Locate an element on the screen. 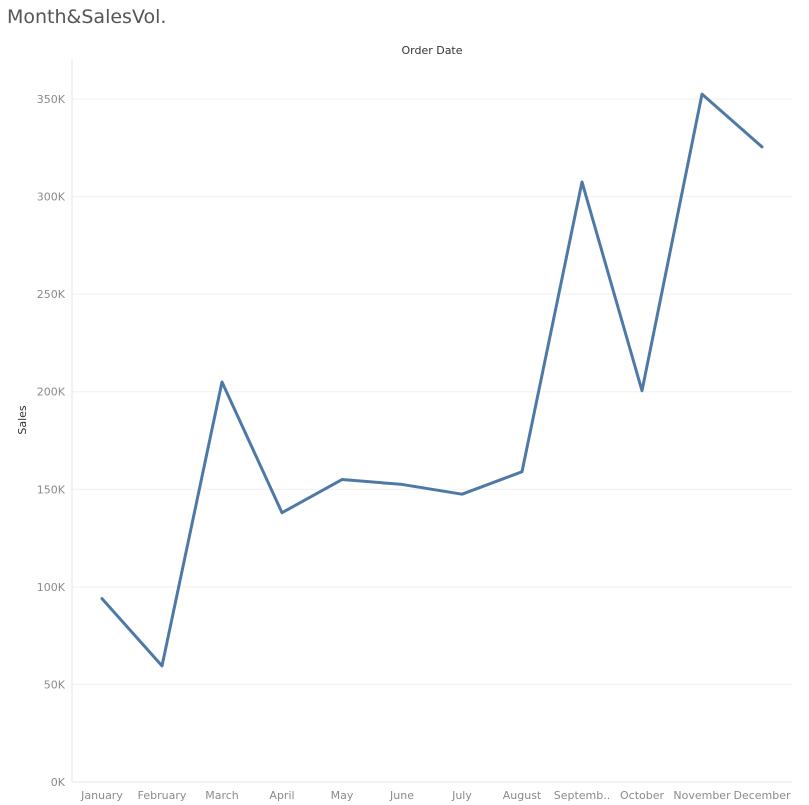 This screenshot has height=805, width=809. x-tick-label: May is located at coordinates (342, 795).